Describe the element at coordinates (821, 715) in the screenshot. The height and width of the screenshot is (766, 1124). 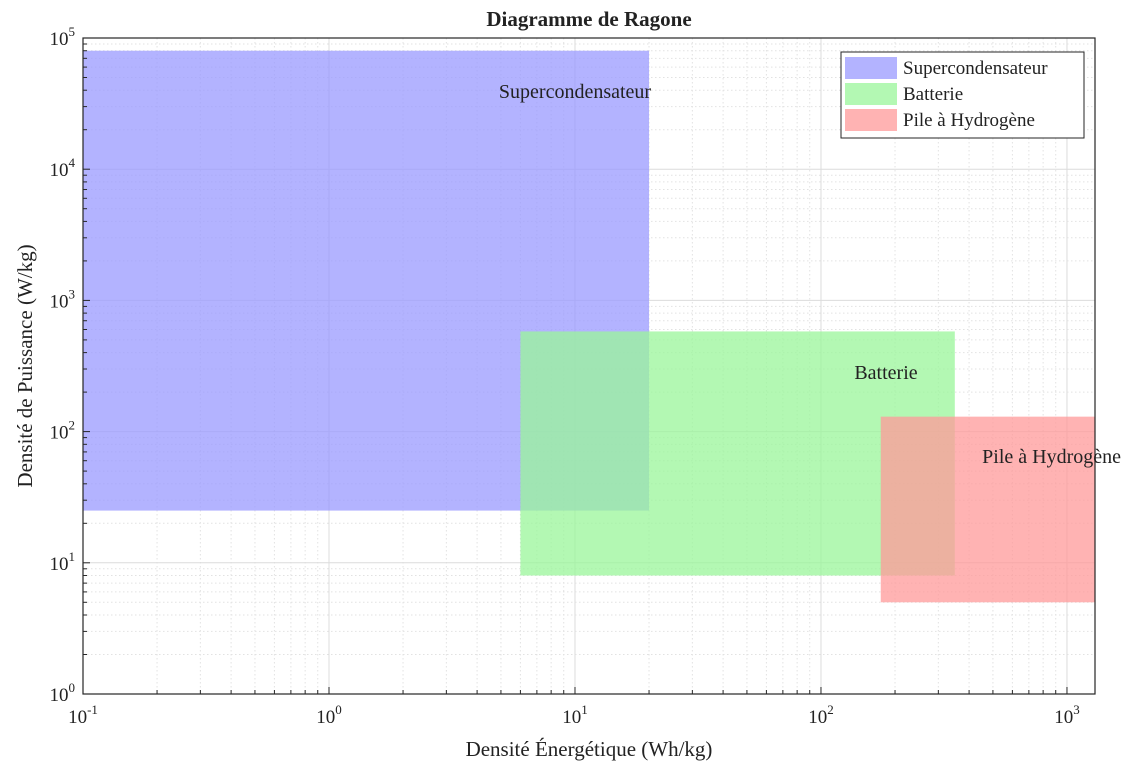
I see `x-tick-label: 10²` at that location.